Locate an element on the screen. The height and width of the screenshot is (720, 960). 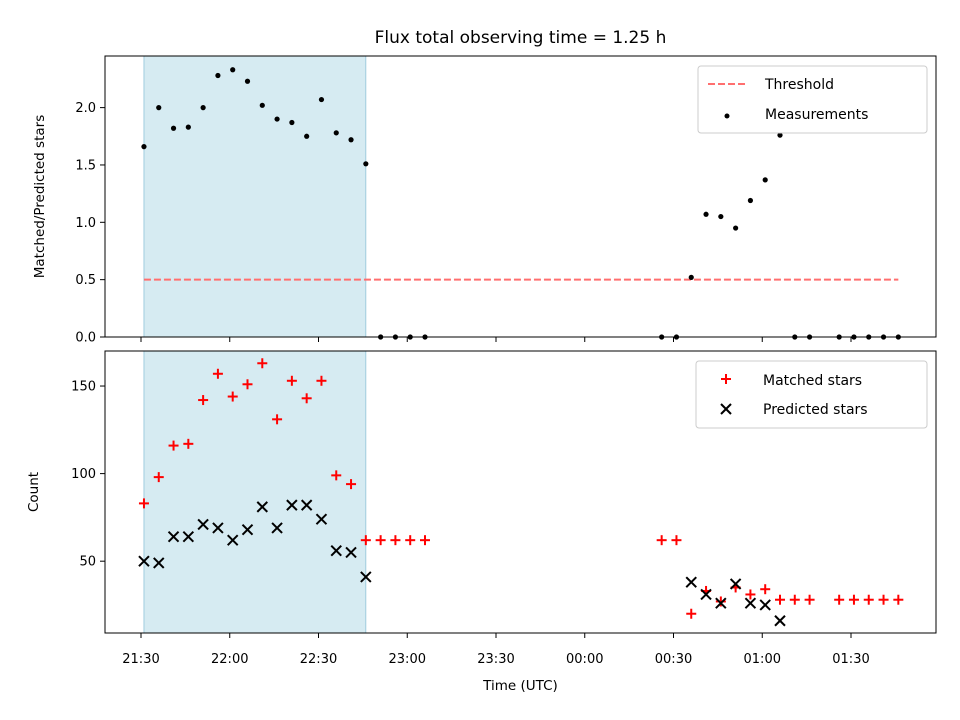
x-tick-label: 00:30 is located at coordinates (673, 659).